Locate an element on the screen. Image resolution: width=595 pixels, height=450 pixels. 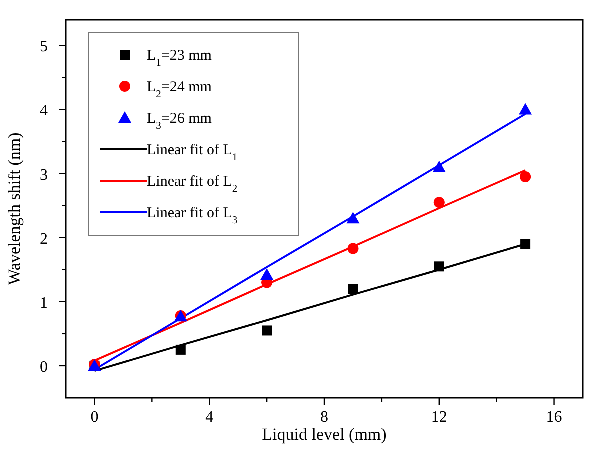
x-tick-label: 0 is located at coordinates (94, 417).